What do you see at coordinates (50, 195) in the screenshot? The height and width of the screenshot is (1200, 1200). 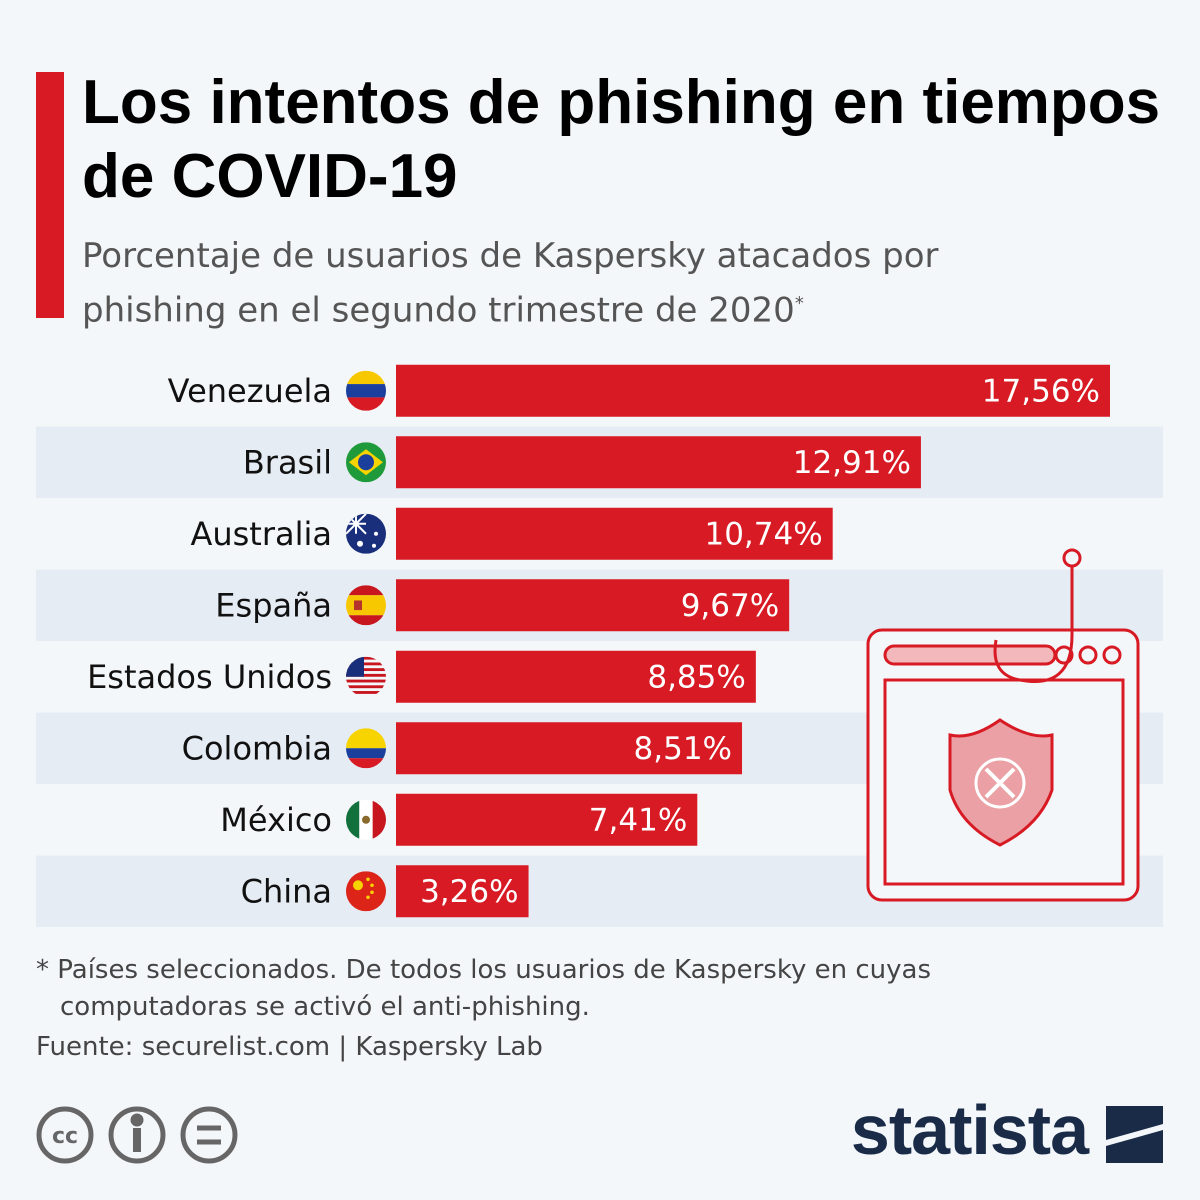 I see `title-accent` at bounding box center [50, 195].